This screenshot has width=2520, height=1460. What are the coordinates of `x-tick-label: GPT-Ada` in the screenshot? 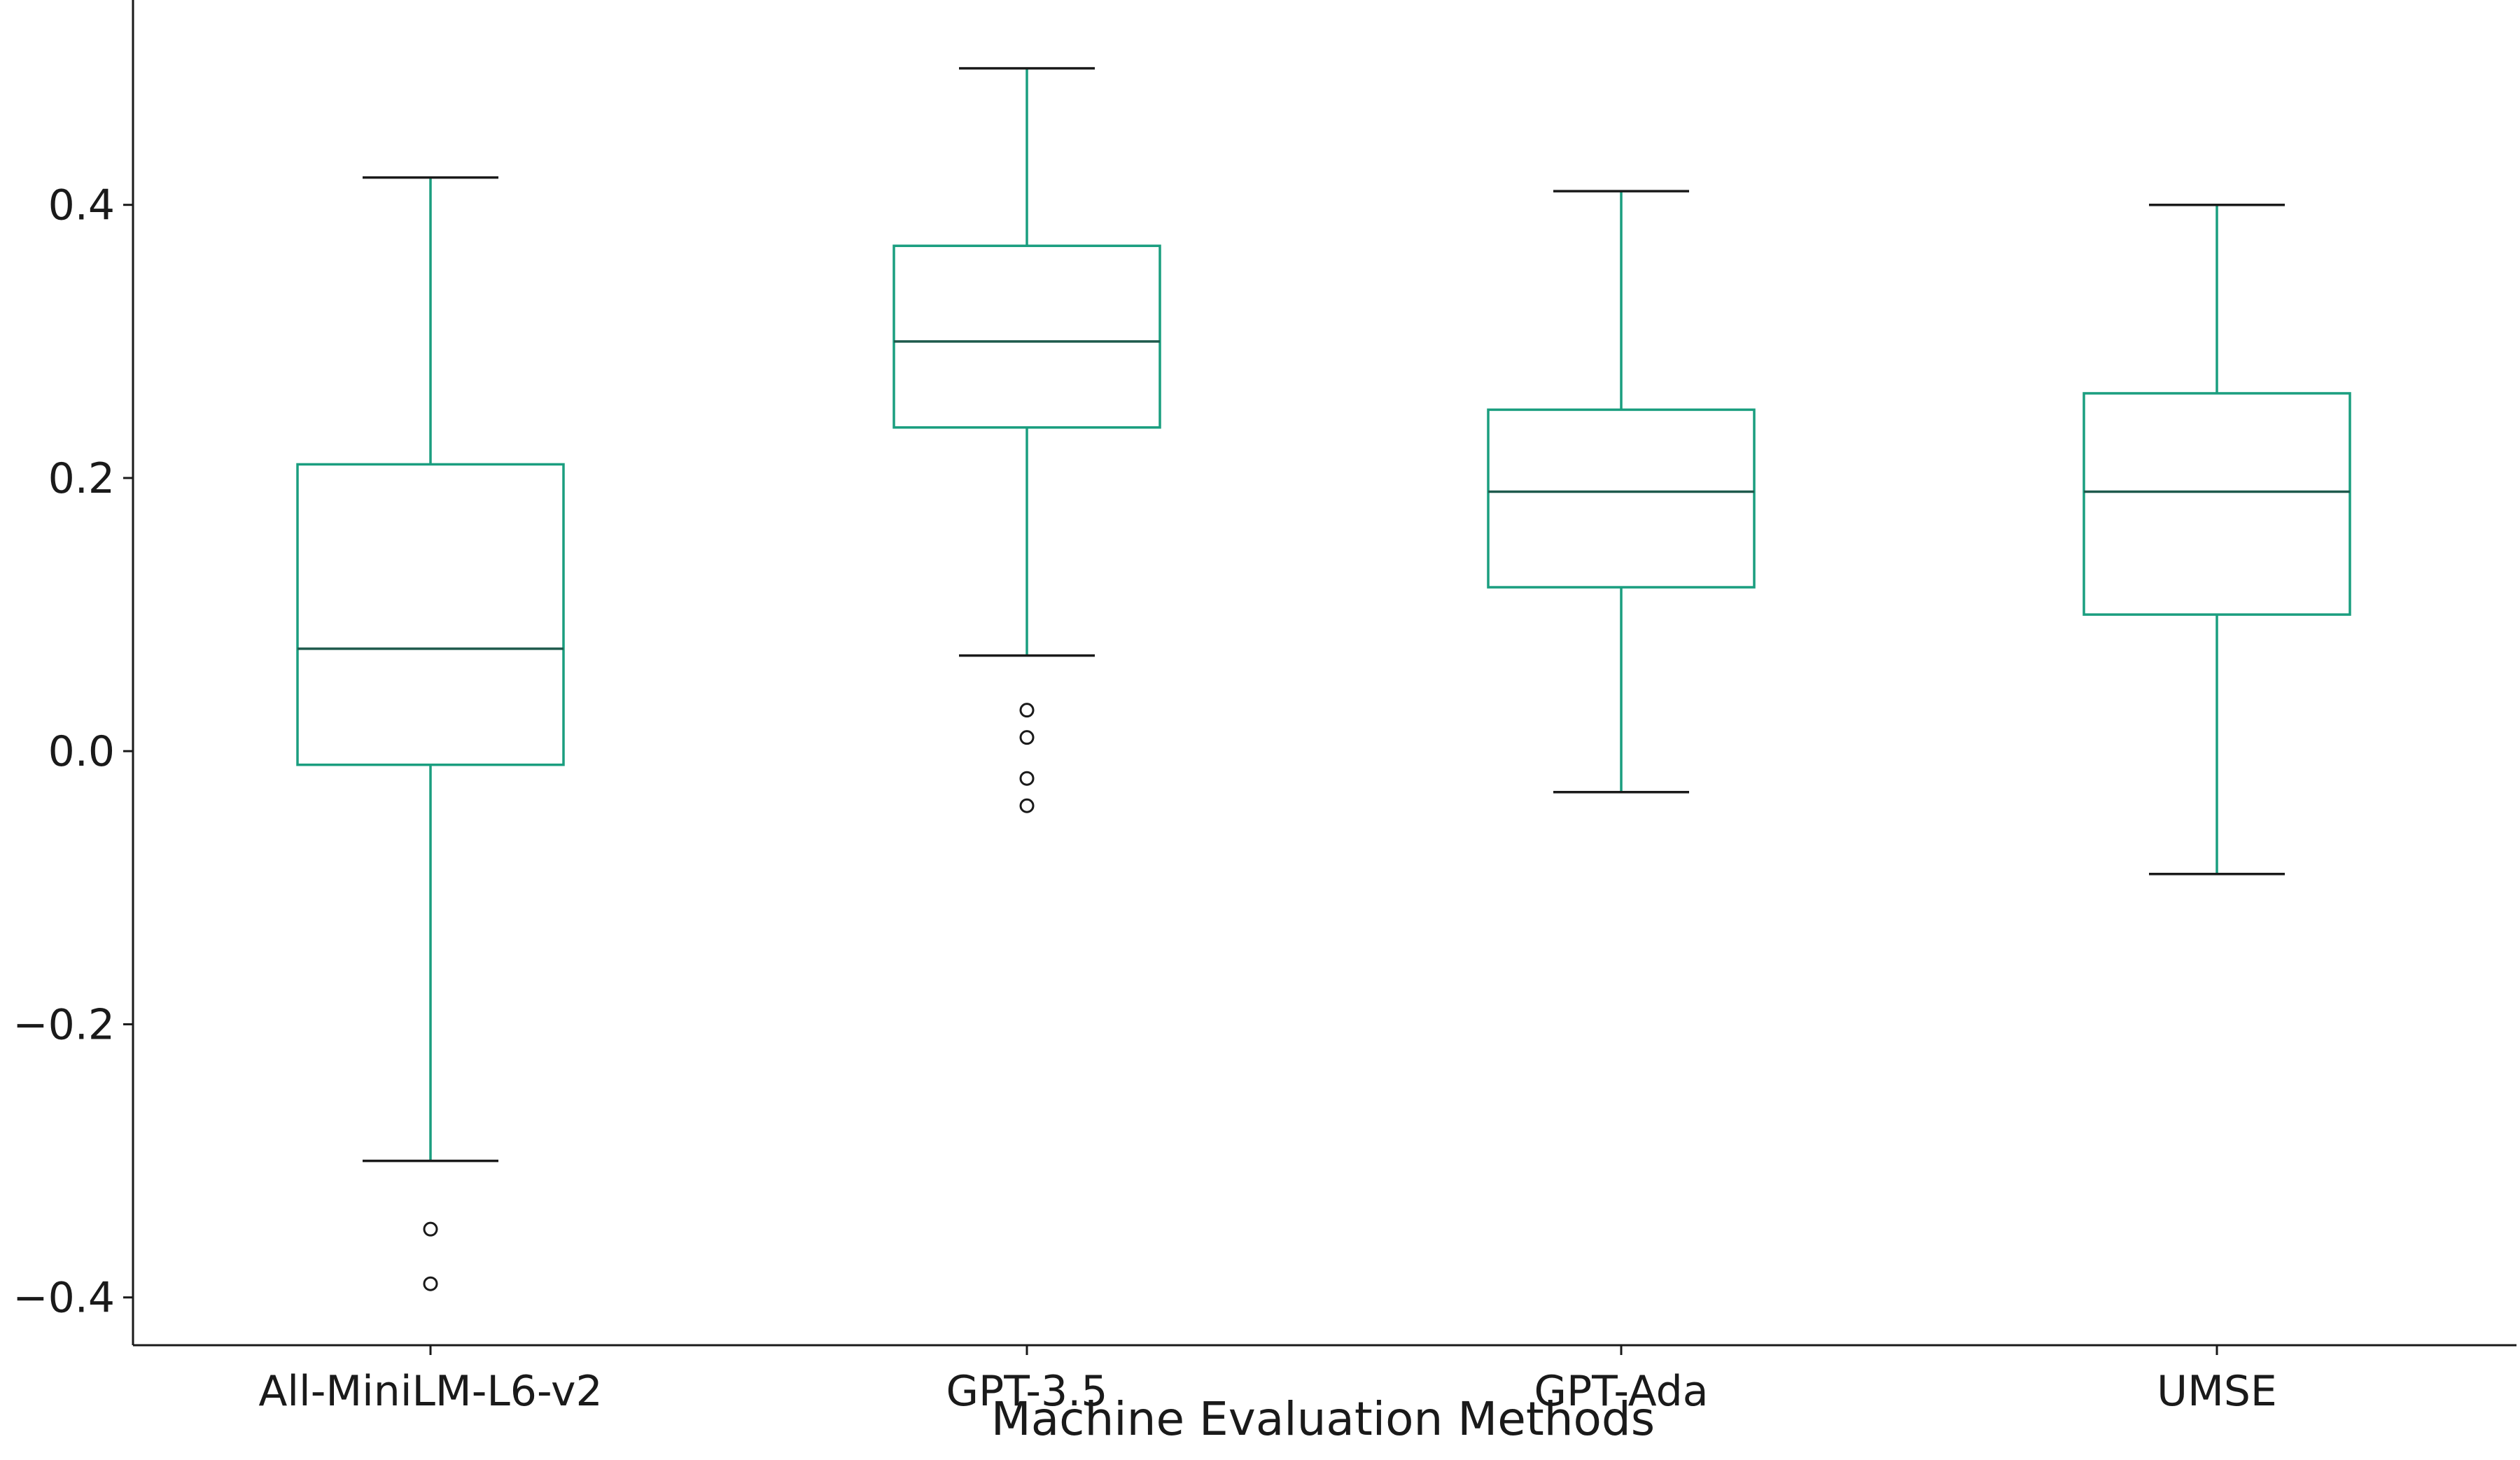 It's located at (1621, 1392).